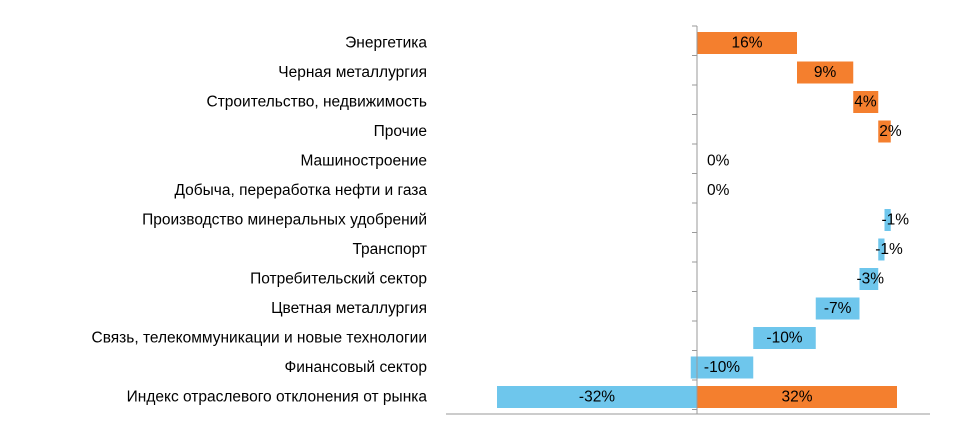 The width and height of the screenshot is (969, 447). Describe the element at coordinates (363, 161) in the screenshot. I see `category-label-4: Машиностроение` at that location.